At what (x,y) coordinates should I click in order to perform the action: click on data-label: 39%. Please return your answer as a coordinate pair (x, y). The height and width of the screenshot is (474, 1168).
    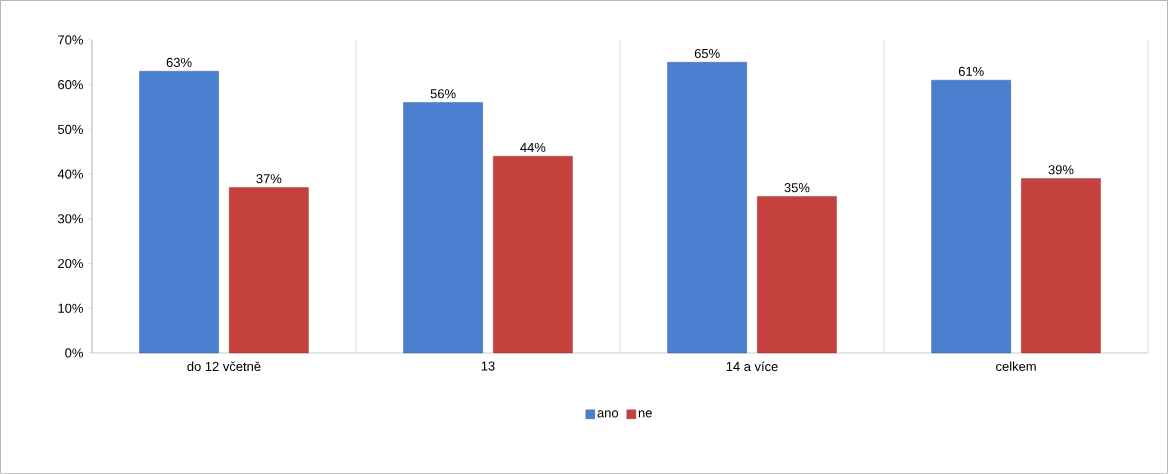
    Looking at the image, I should click on (1061, 170).